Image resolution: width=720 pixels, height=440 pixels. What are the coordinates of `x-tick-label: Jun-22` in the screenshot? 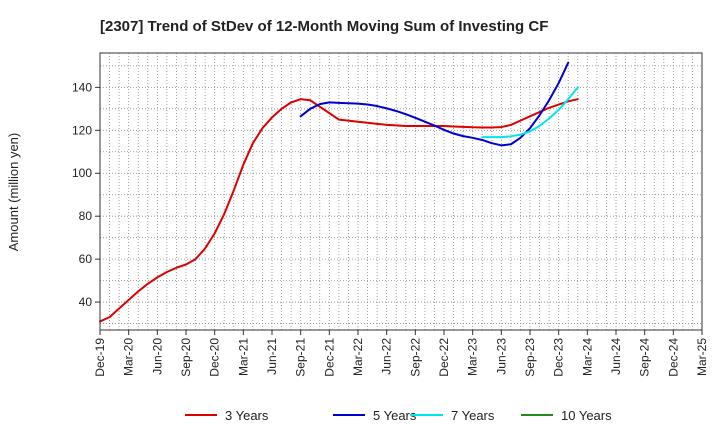 It's located at (387, 356).